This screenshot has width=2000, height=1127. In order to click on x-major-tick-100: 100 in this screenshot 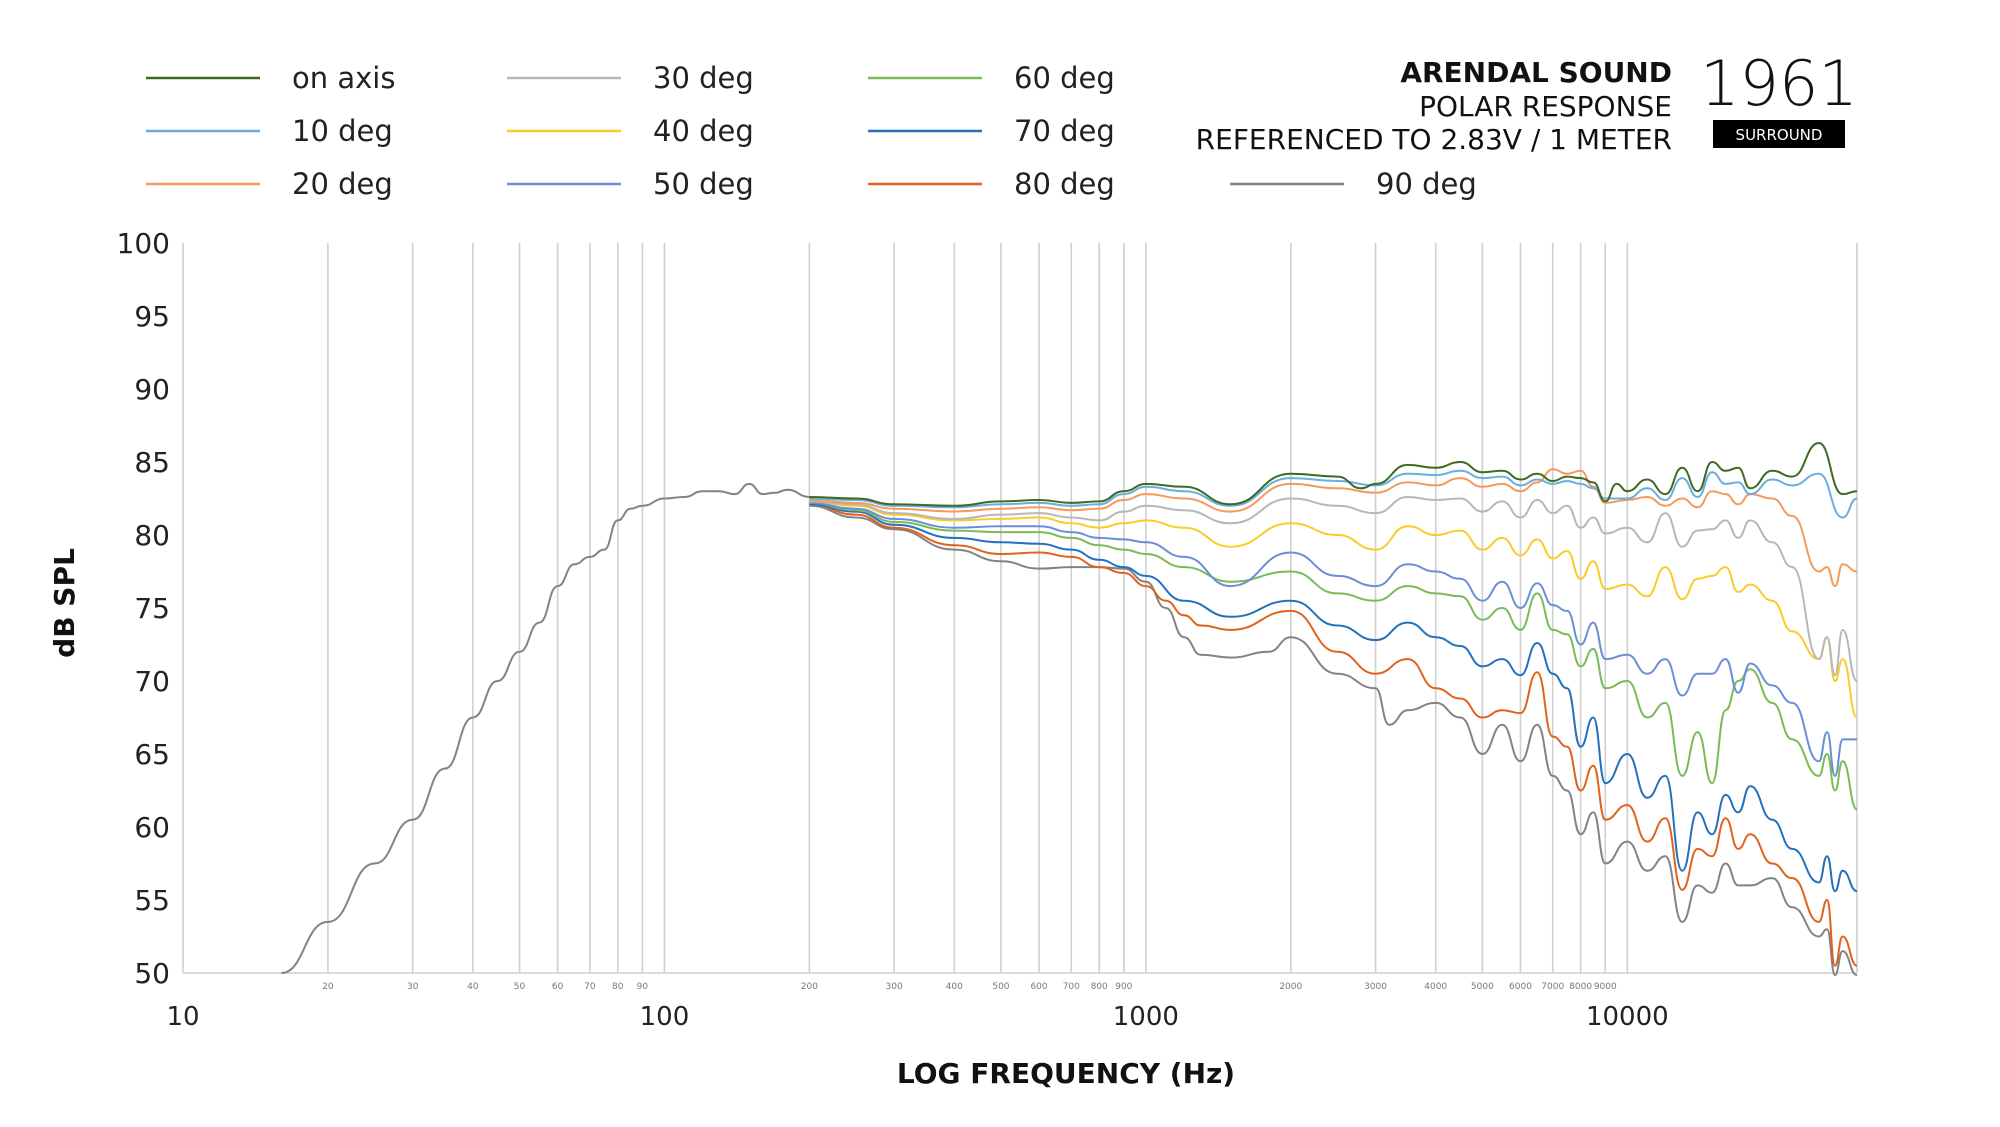, I will do `click(665, 1017)`.